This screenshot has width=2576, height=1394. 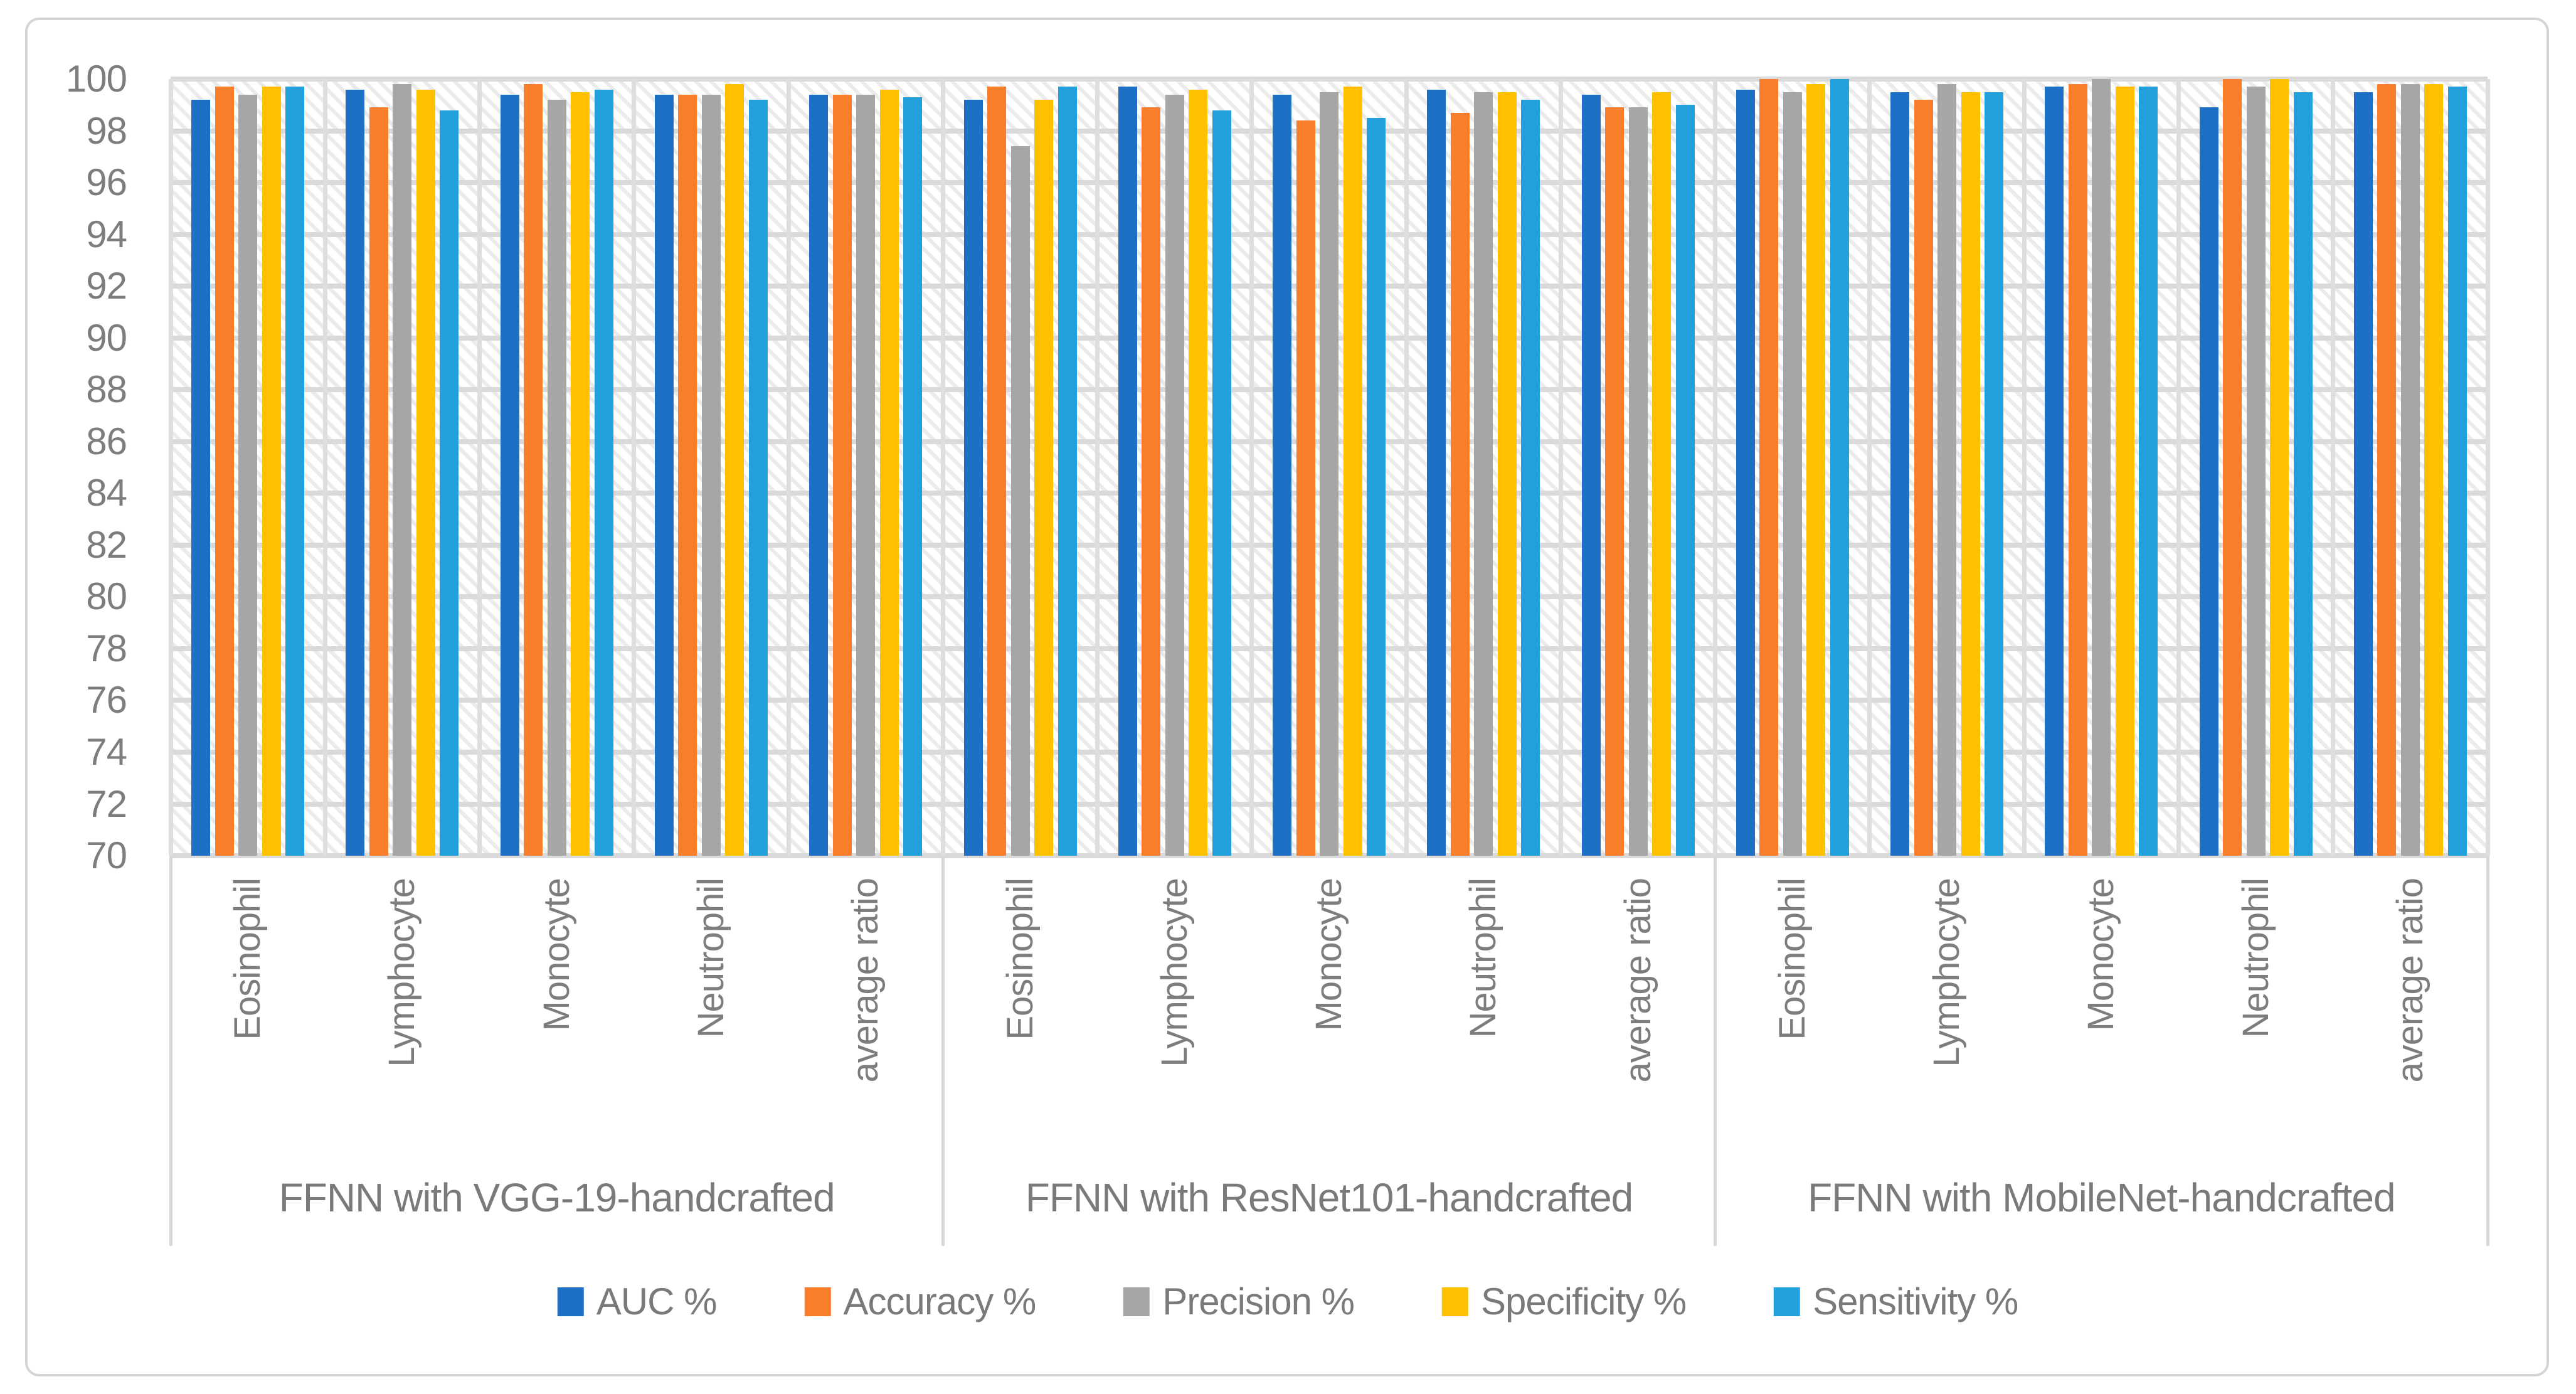 What do you see at coordinates (1329, 474) in the screenshot?
I see `bar-precision-monocyte` at bounding box center [1329, 474].